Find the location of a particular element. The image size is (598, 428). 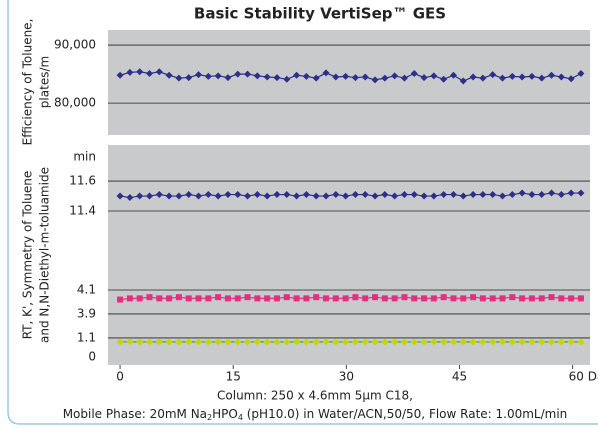

y-tick-label: 4.1 is located at coordinates (86, 289).